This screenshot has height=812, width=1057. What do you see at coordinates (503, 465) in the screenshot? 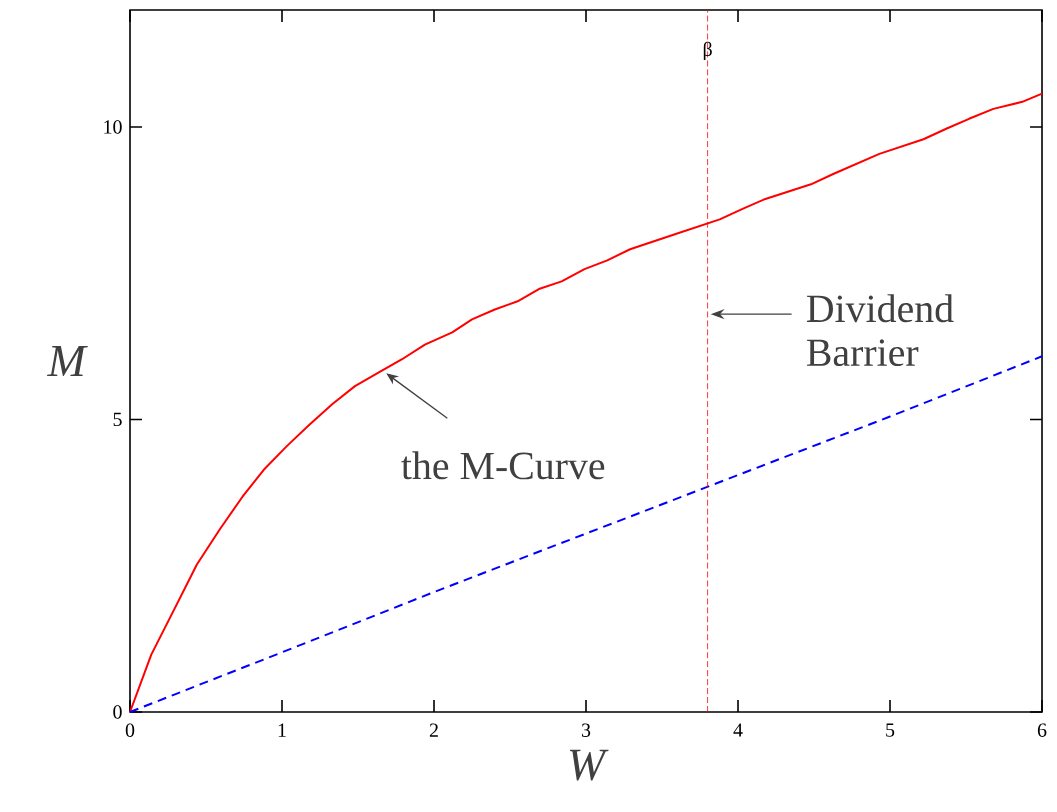
I see `annotation: the M-Curve` at bounding box center [503, 465].